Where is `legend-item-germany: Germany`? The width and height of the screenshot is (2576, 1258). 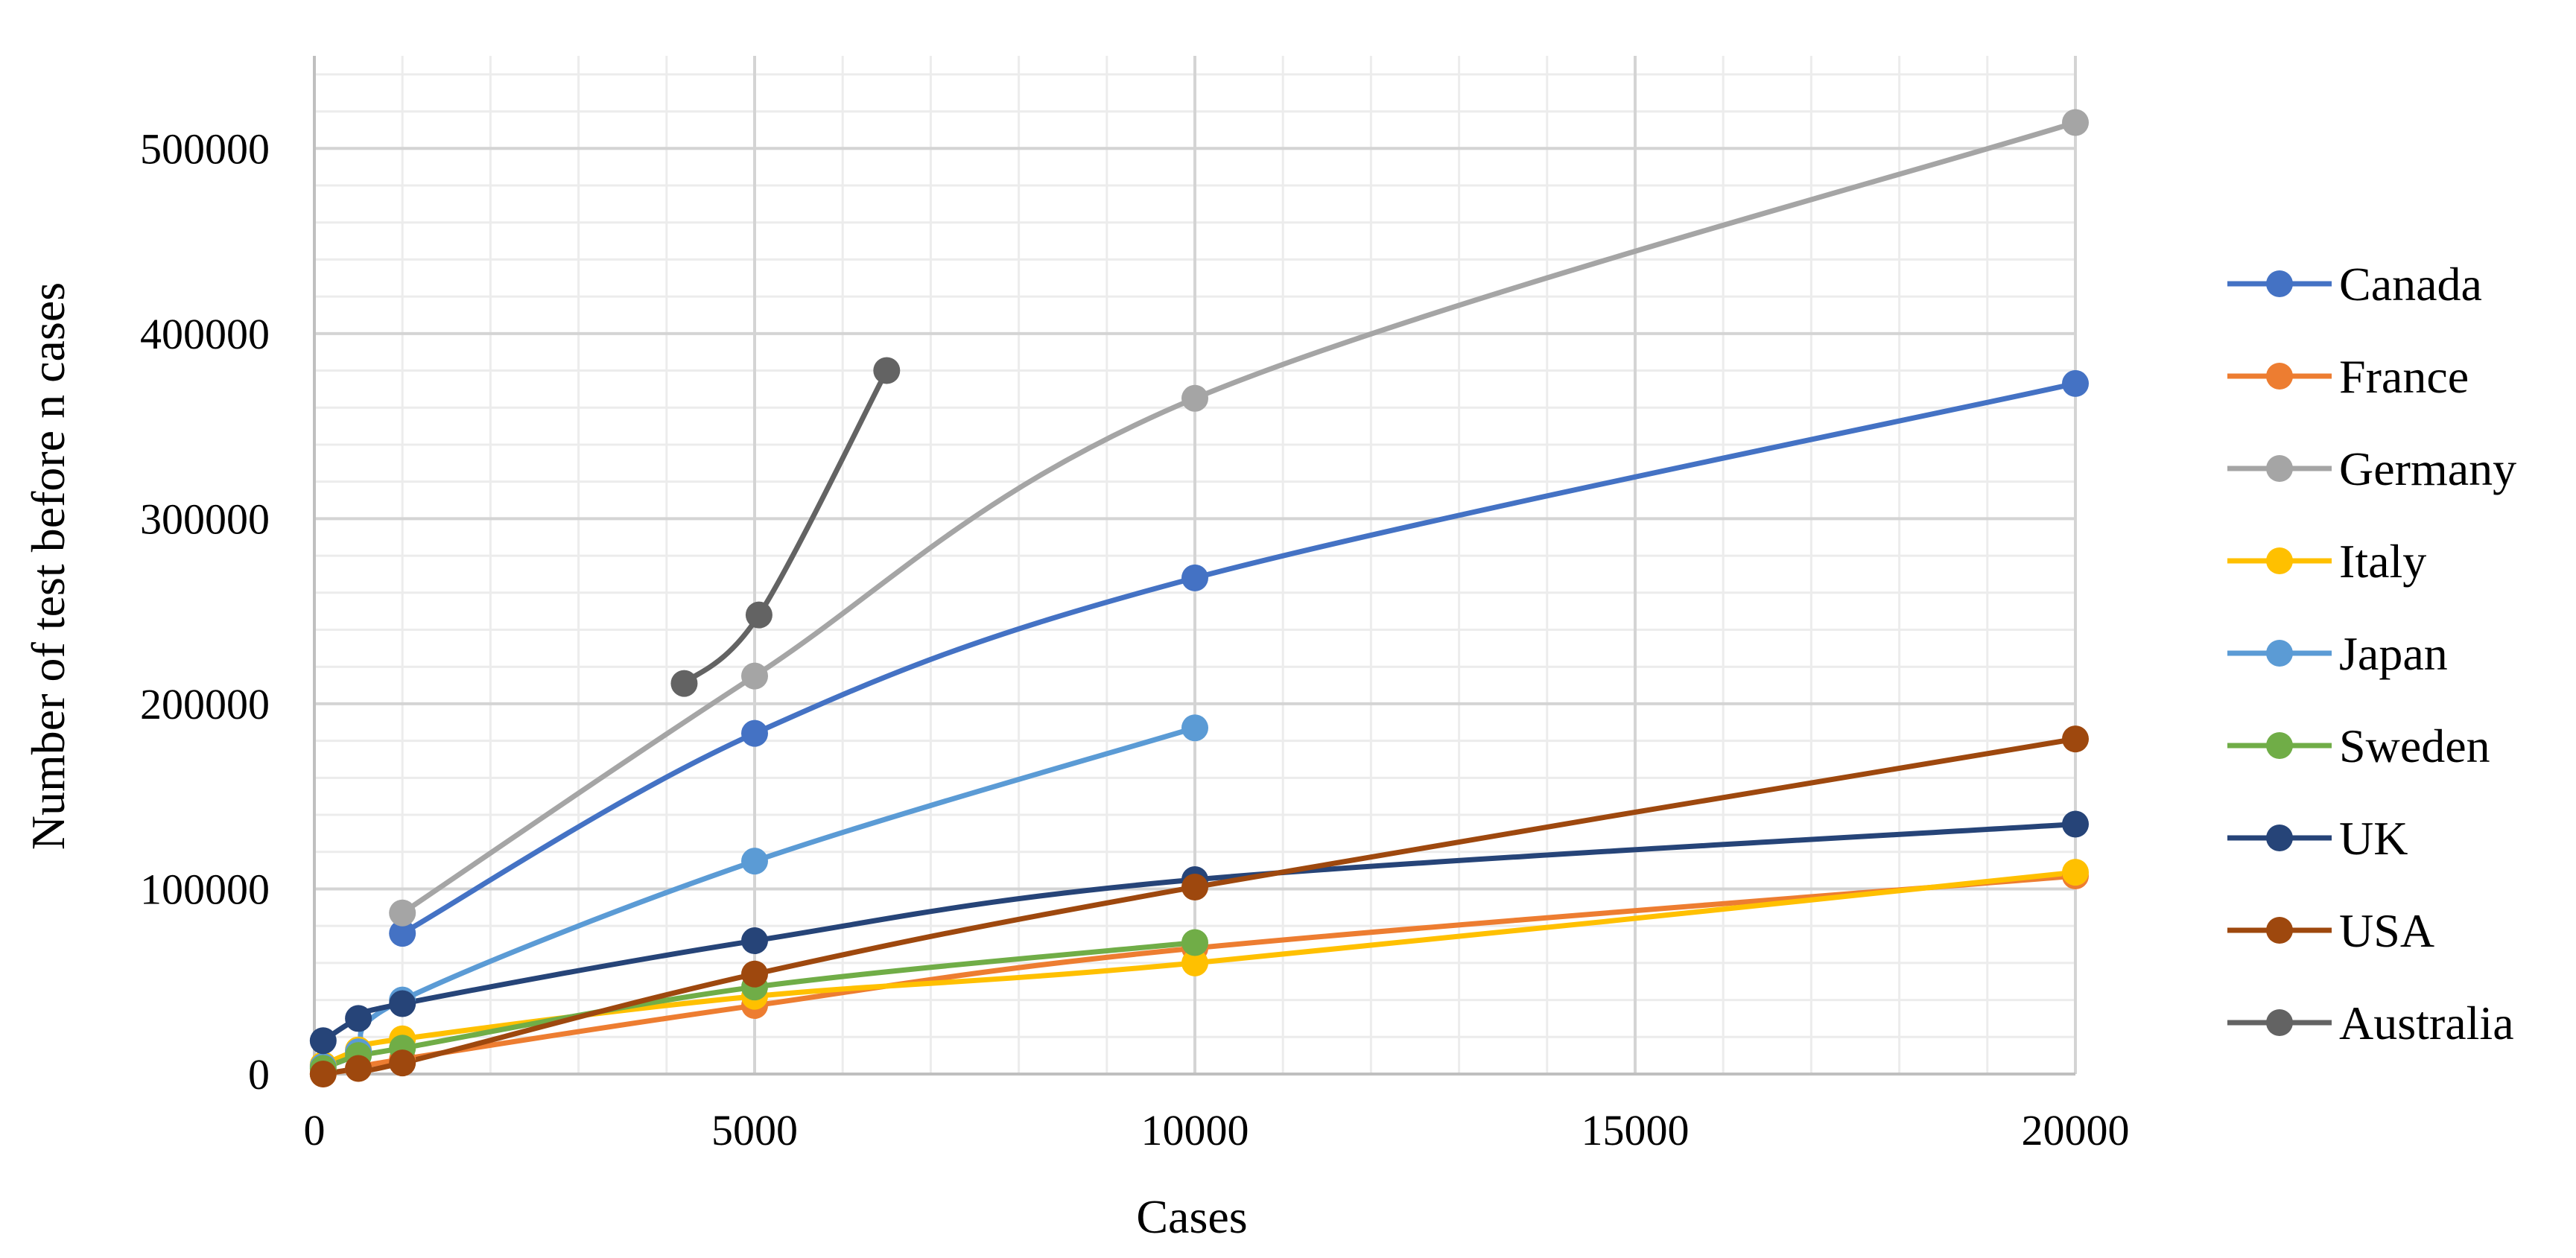
legend-item-germany: Germany is located at coordinates (2372, 468).